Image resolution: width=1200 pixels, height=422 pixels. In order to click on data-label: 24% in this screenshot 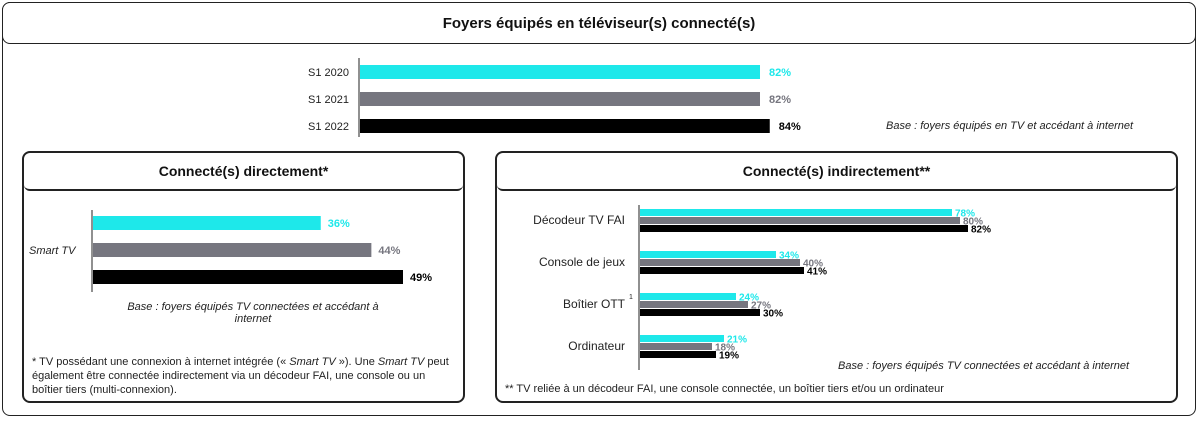, I will do `click(749, 298)`.